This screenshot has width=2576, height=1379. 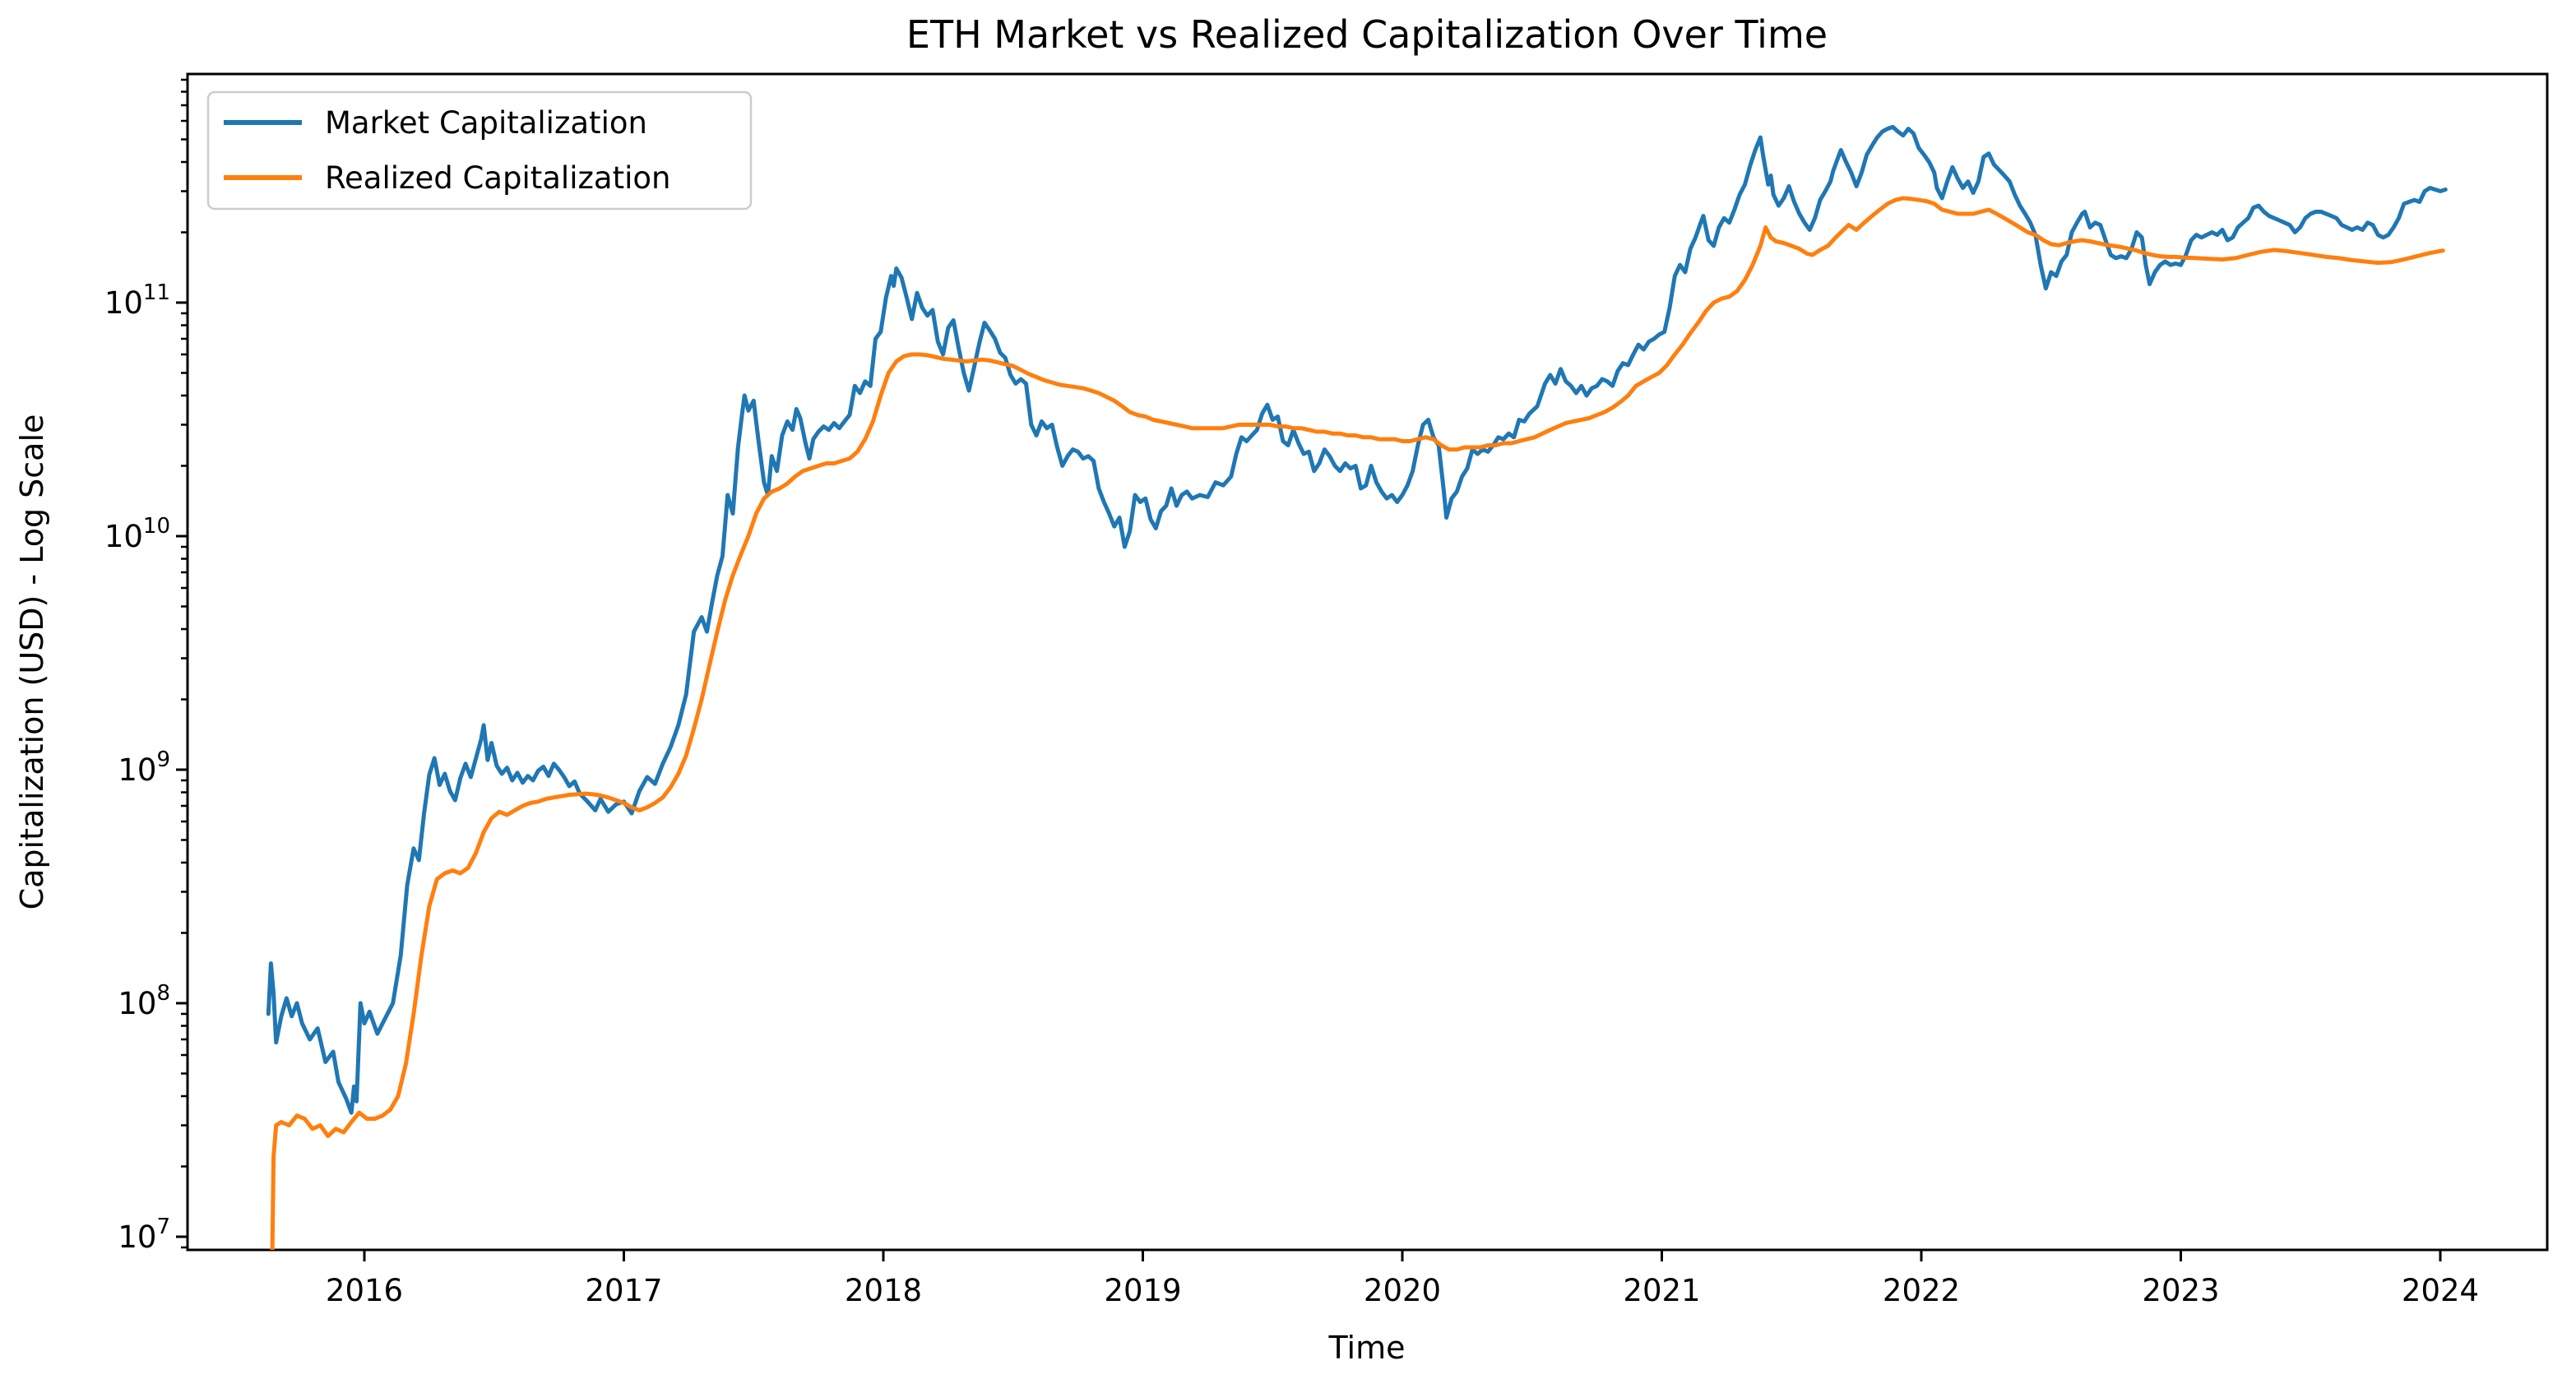 I want to click on legend-entry-realized: Realized Capitalization, so click(x=447, y=178).